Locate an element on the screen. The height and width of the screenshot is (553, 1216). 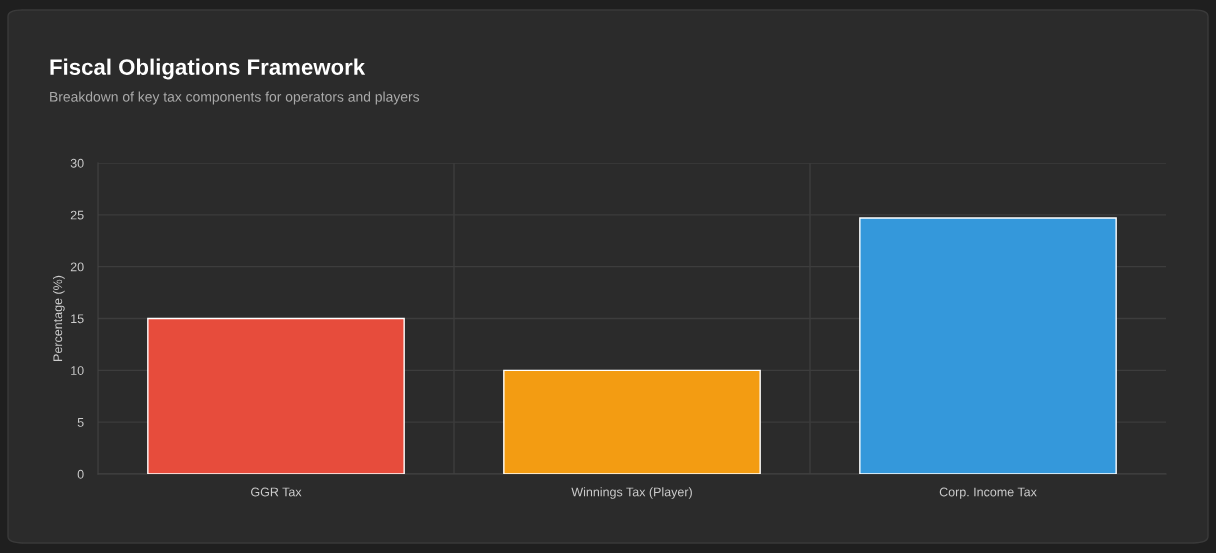
y-tick-label: 15 is located at coordinates (77, 319).